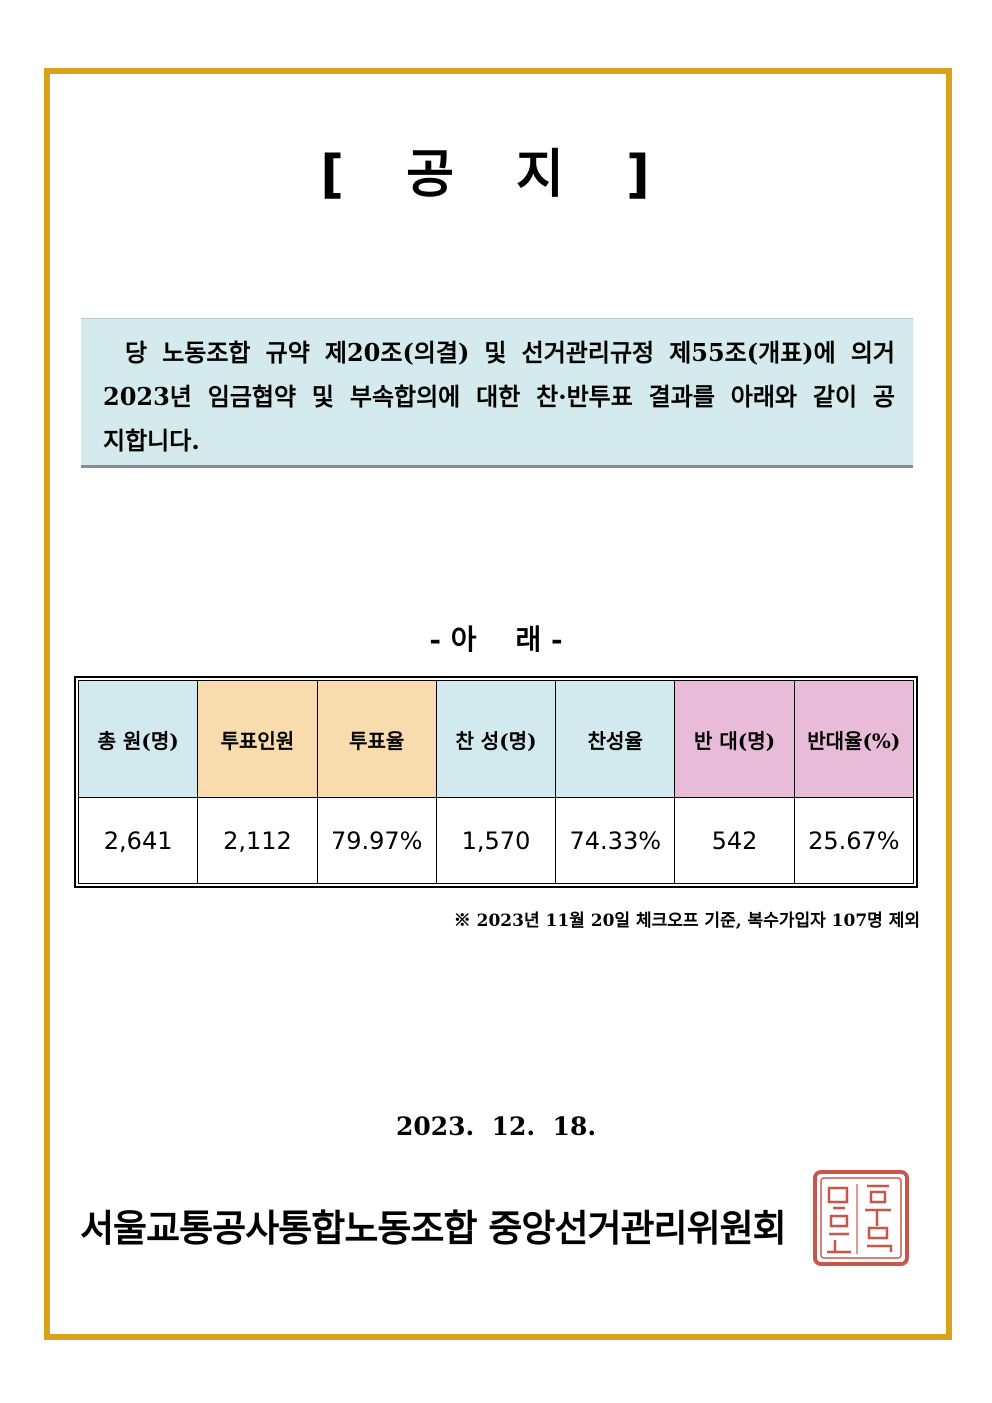 The width and height of the screenshot is (992, 1403). Describe the element at coordinates (734, 840) in the screenshot. I see `cell-no-count: 542` at that location.